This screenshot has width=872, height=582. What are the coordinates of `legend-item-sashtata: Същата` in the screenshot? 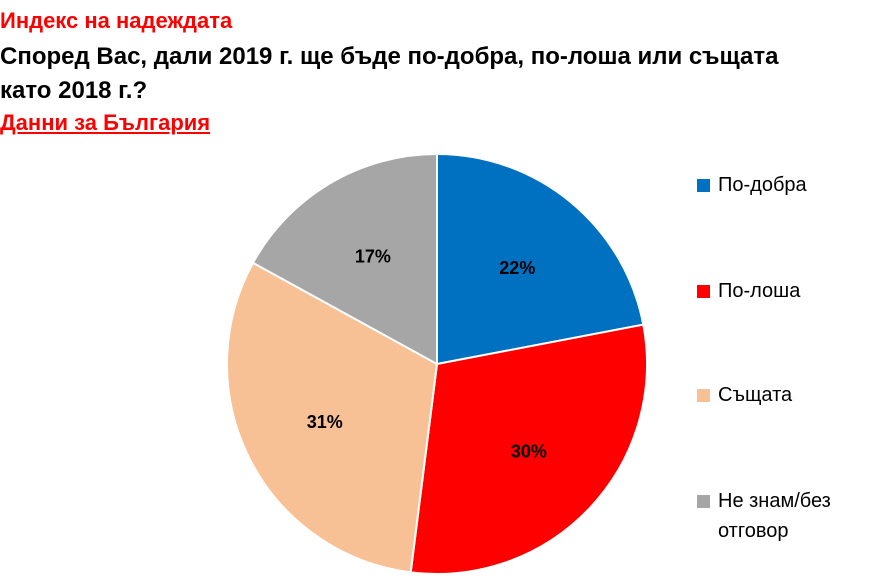 It's located at (782, 395).